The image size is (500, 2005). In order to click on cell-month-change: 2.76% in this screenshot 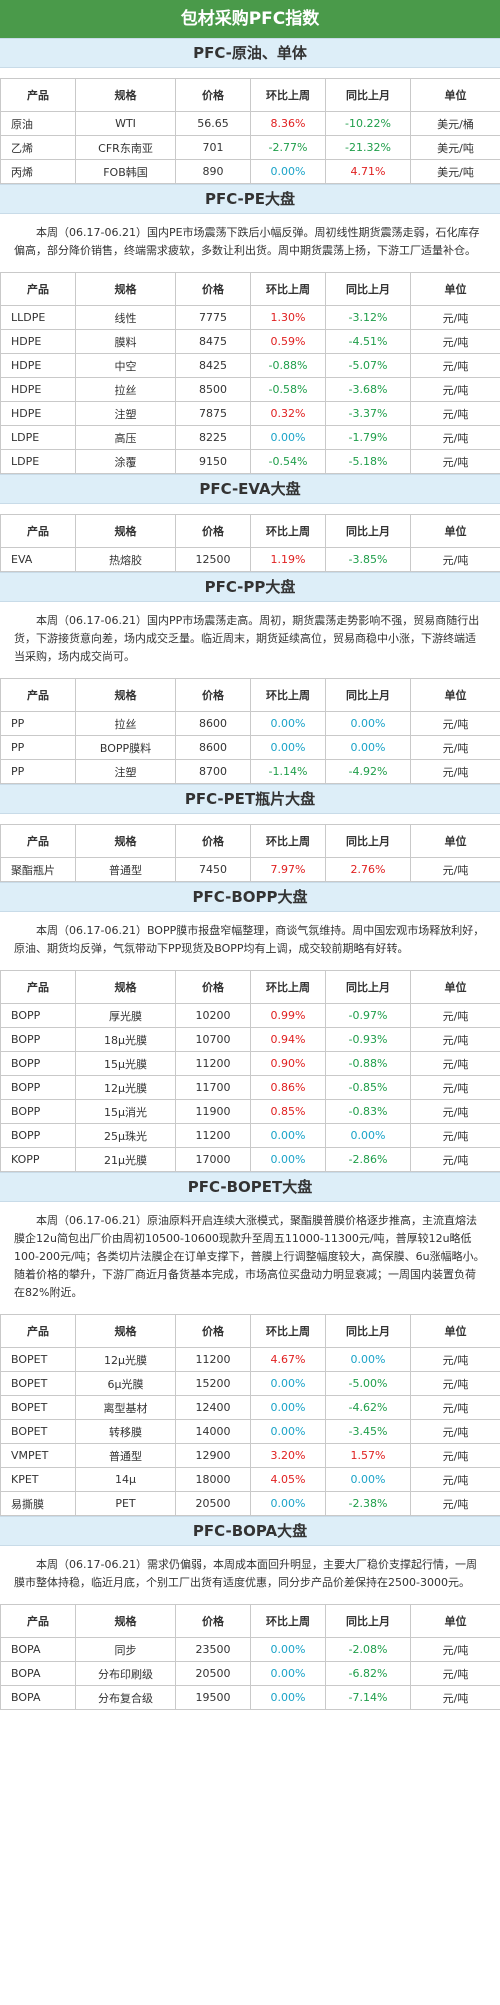, I will do `click(368, 869)`.